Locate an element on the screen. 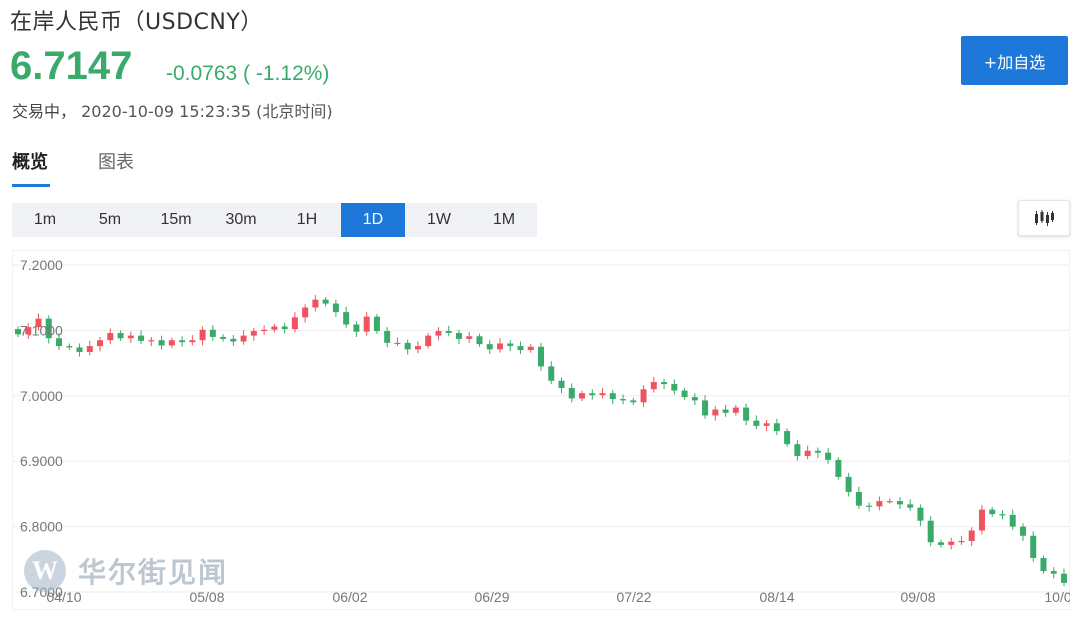 The image size is (1080, 620). interval-30m: 30m is located at coordinates (241, 219).